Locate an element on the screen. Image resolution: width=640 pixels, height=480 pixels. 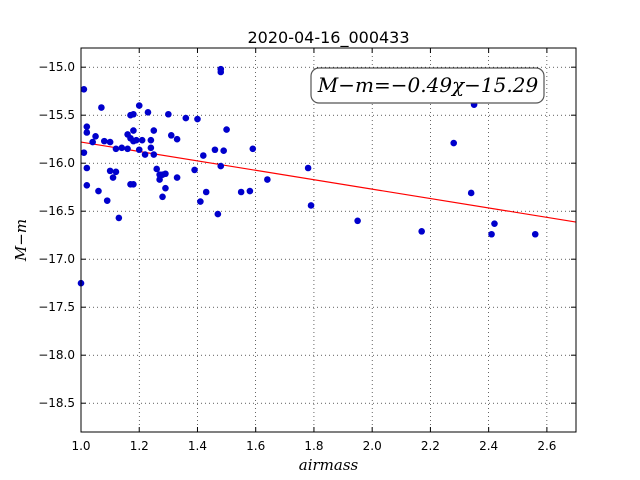
x-tick-label: 2.2 is located at coordinates (430, 446).